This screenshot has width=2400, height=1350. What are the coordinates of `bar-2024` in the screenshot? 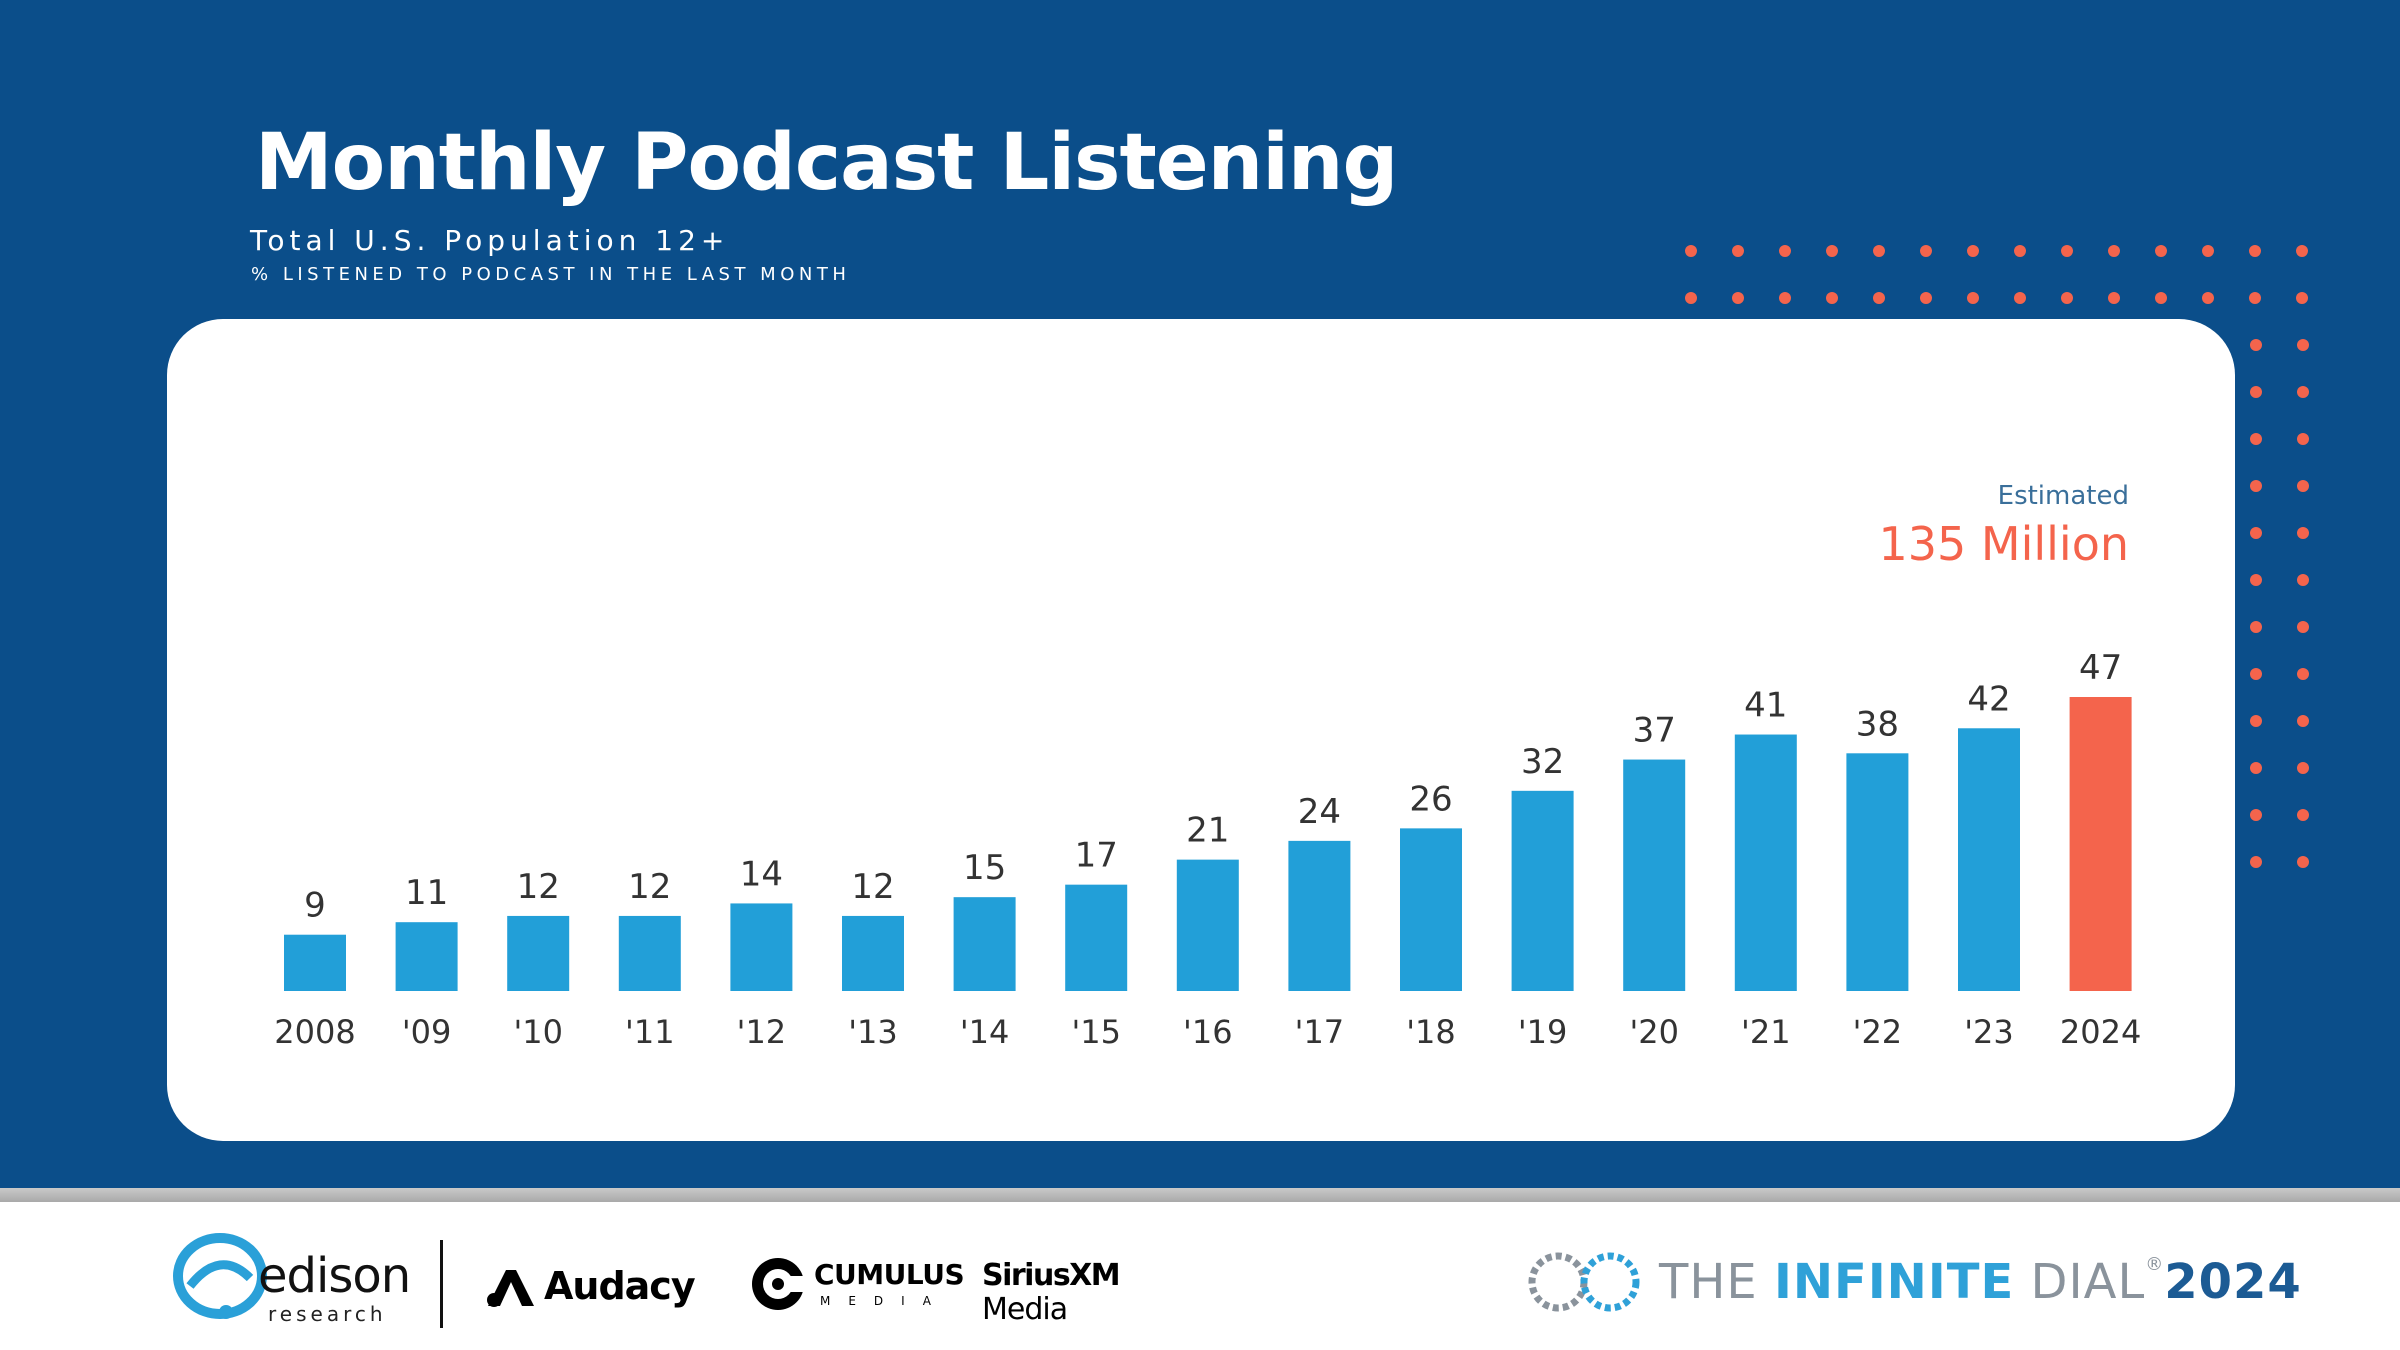 It's located at (2100, 844).